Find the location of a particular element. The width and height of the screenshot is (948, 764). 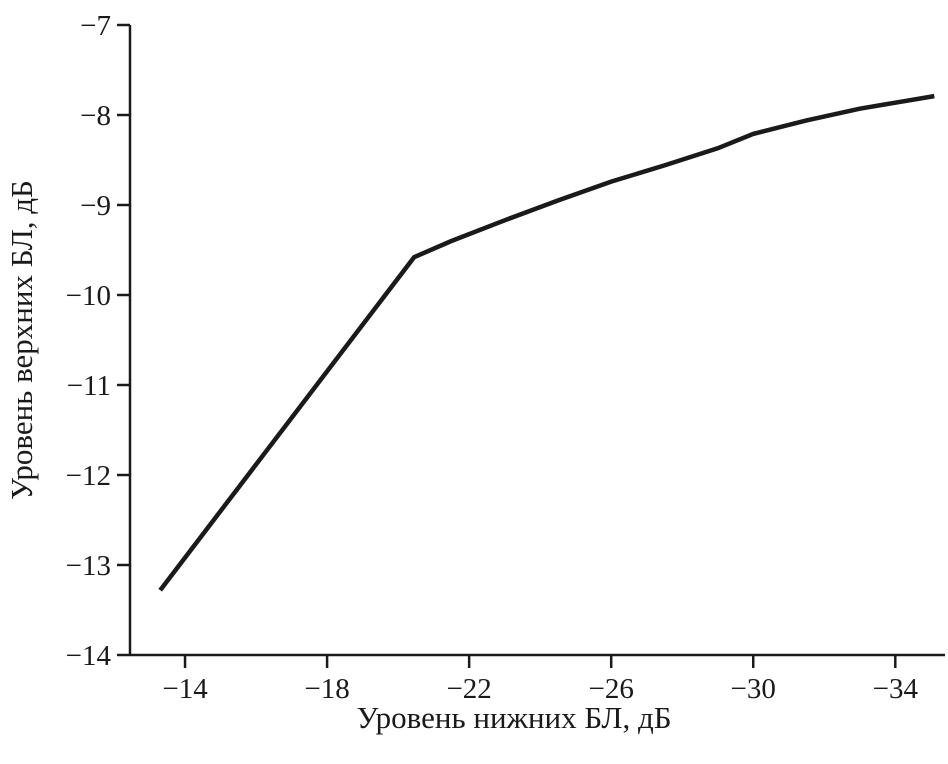

x-tick-label: −34 is located at coordinates (896, 689).